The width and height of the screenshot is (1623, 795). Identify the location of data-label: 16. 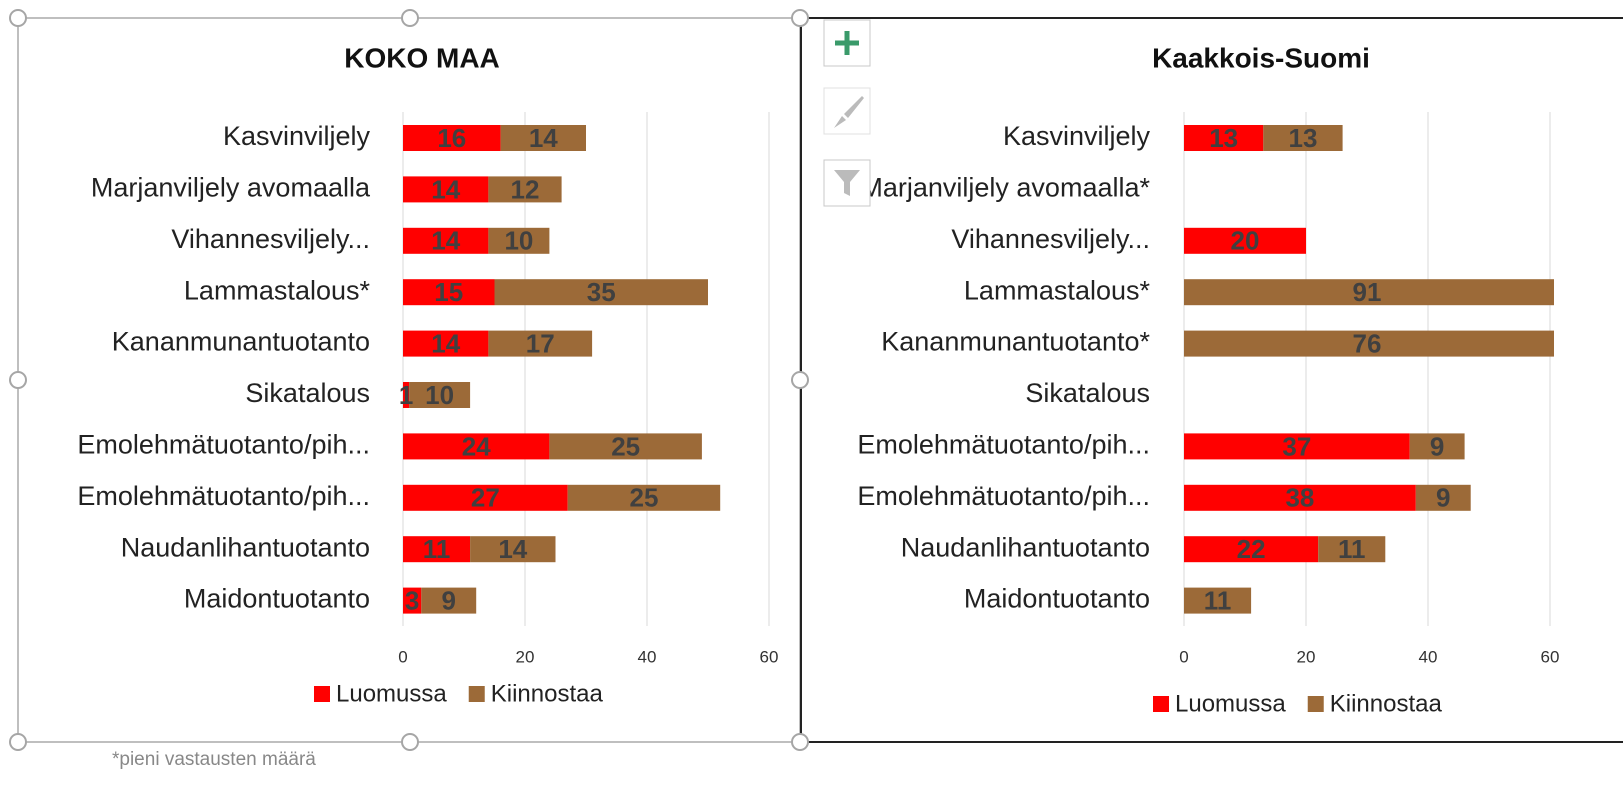
(451, 138).